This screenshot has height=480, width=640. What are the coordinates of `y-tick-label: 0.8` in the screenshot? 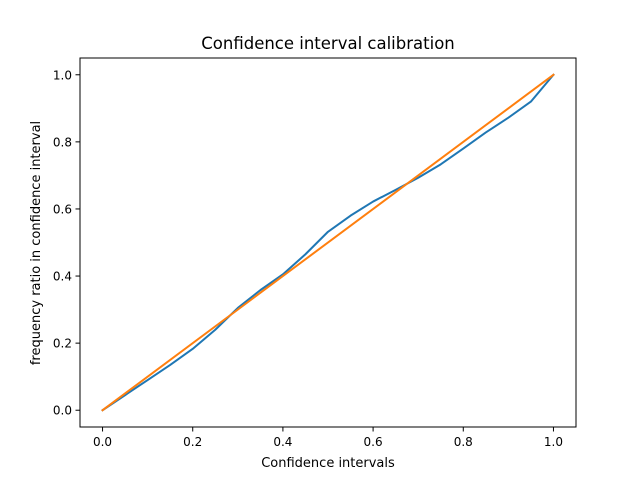 It's located at (62, 142).